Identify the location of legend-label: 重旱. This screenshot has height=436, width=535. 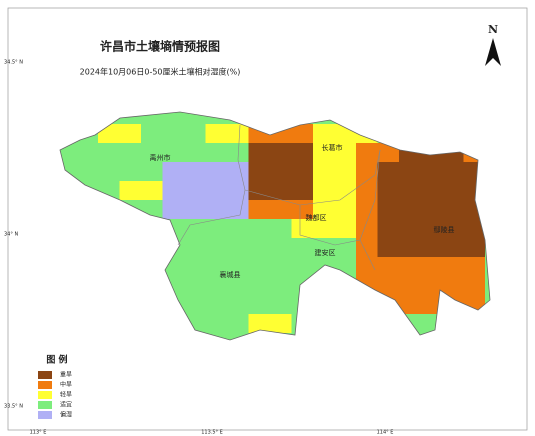
(66, 375).